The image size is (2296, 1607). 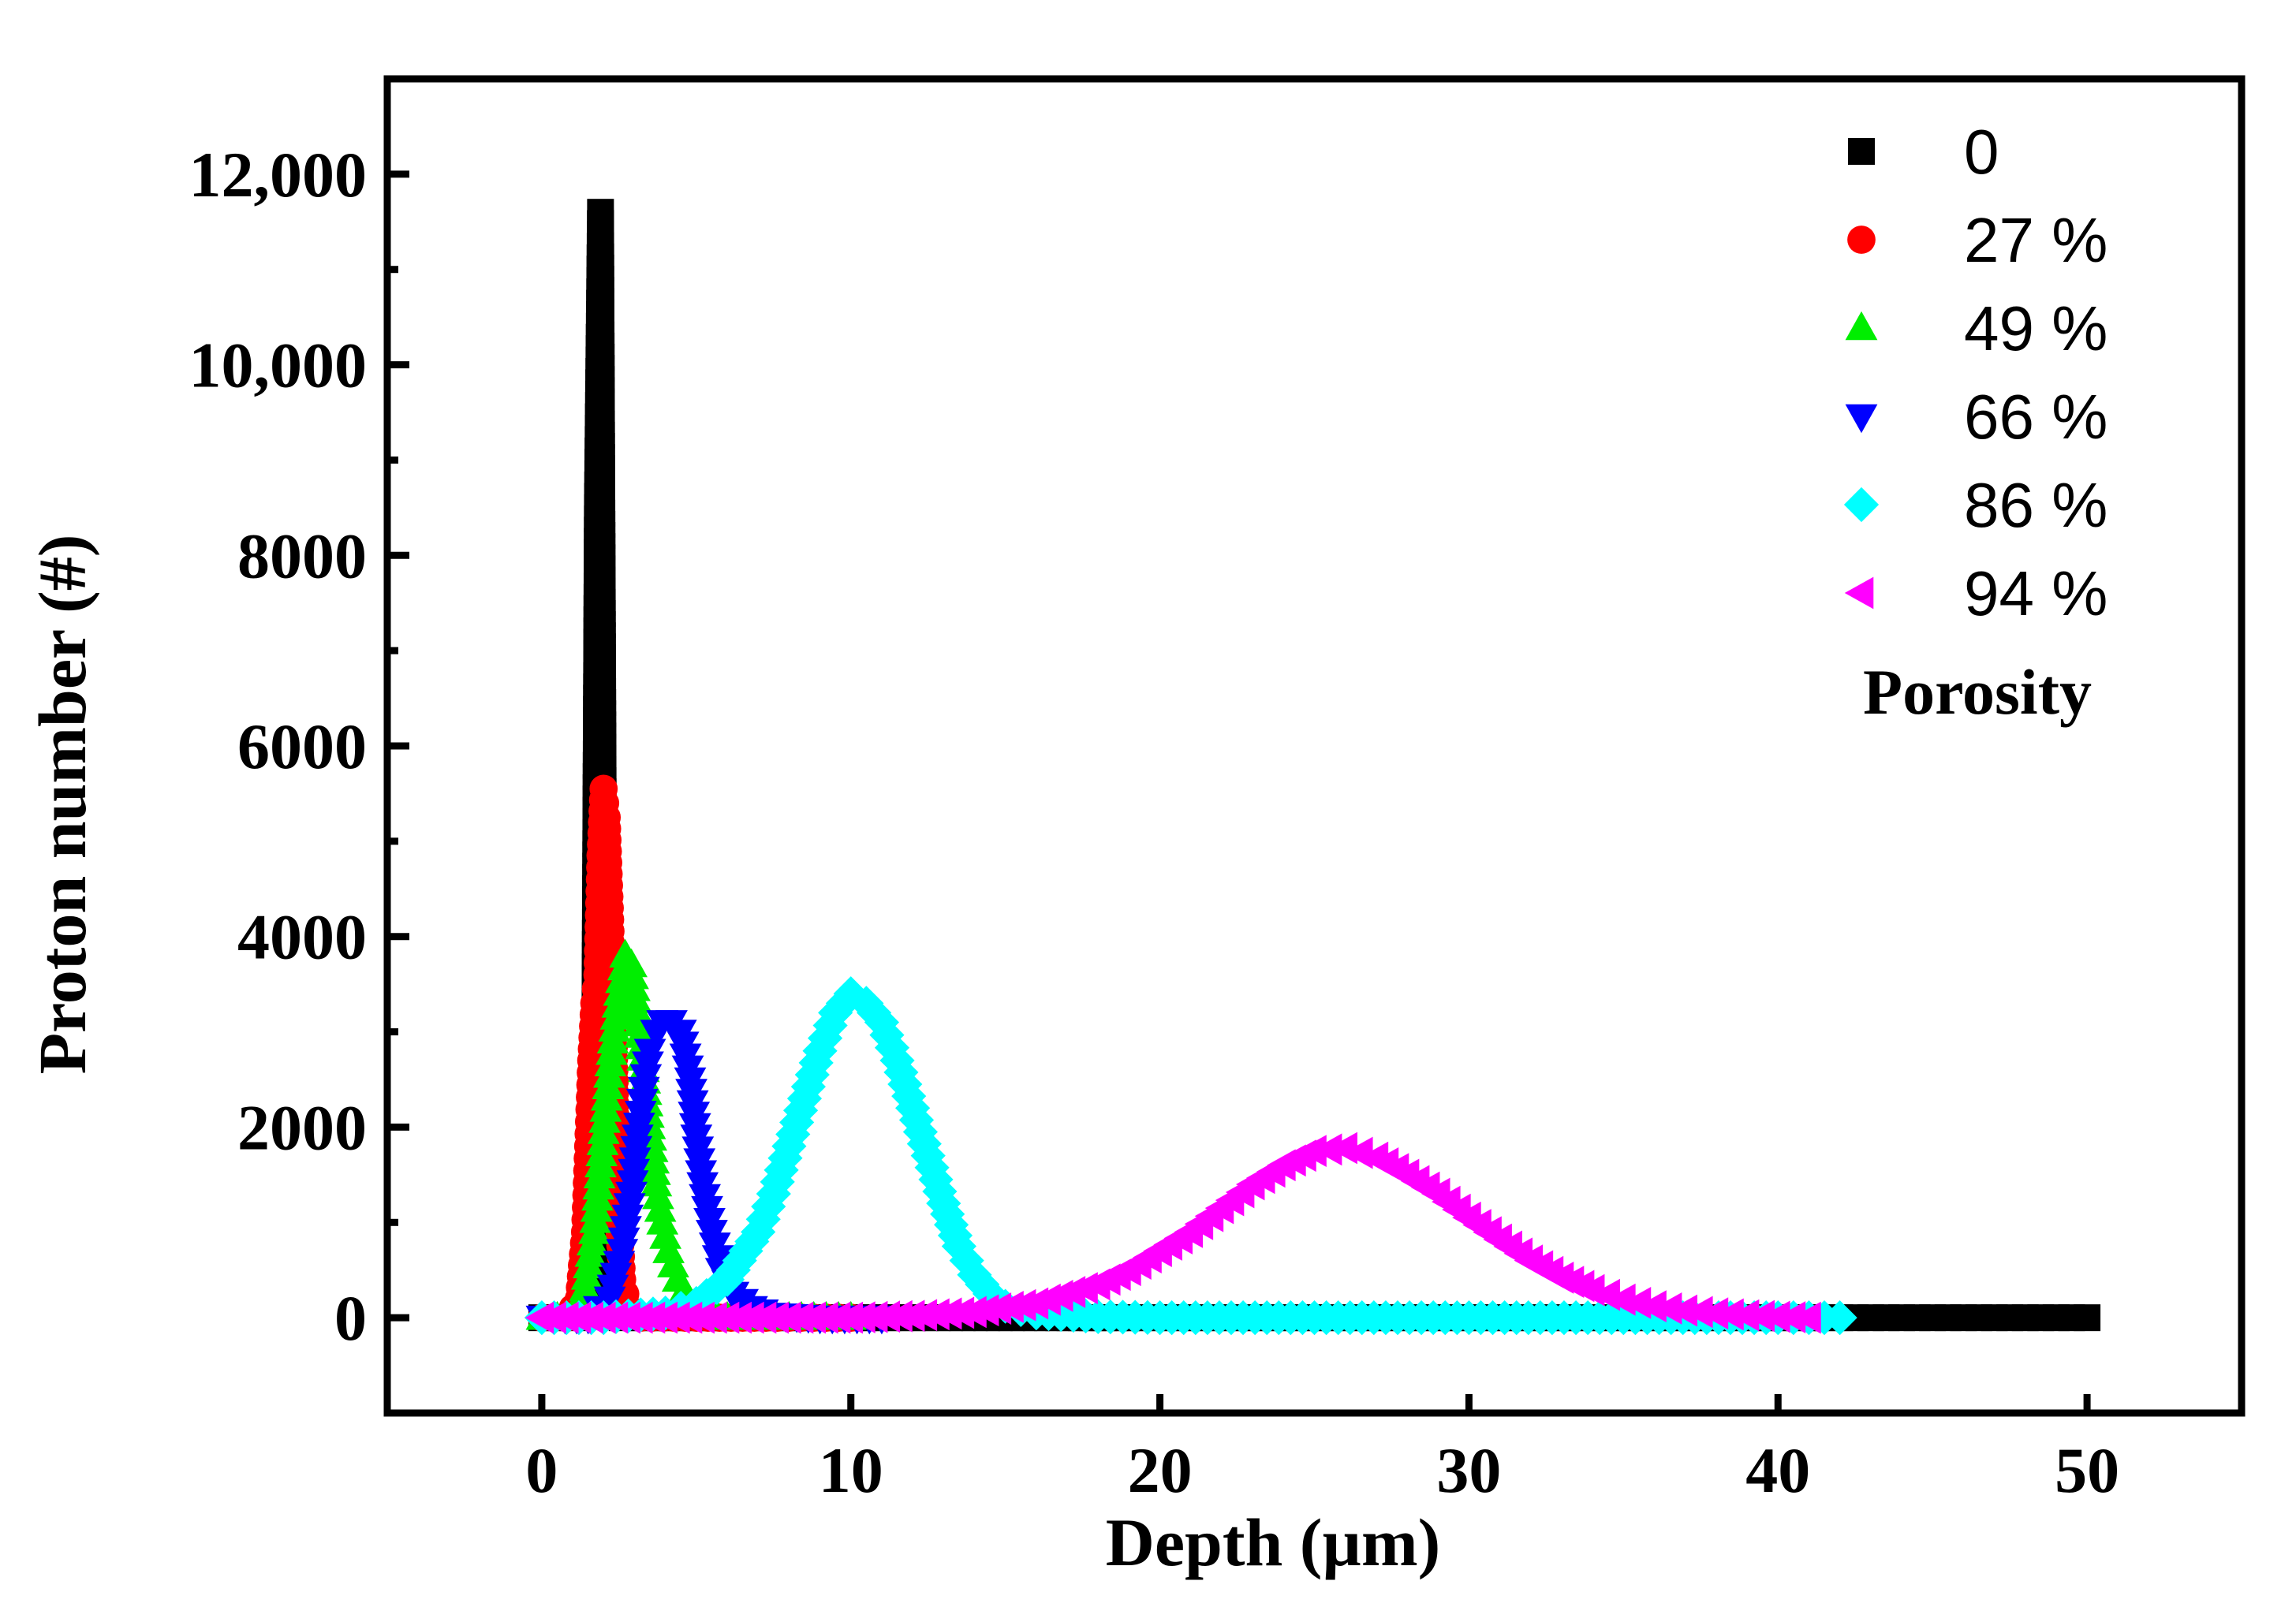 I want to click on y-axis-title: Proton number (#), so click(x=62, y=805).